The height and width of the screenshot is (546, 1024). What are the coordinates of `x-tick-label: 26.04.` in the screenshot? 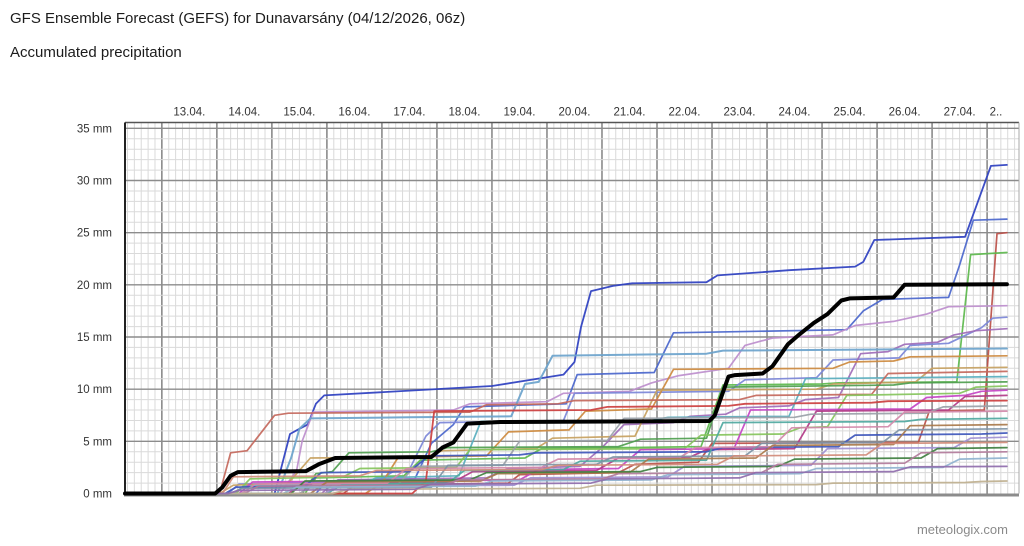 It's located at (905, 113).